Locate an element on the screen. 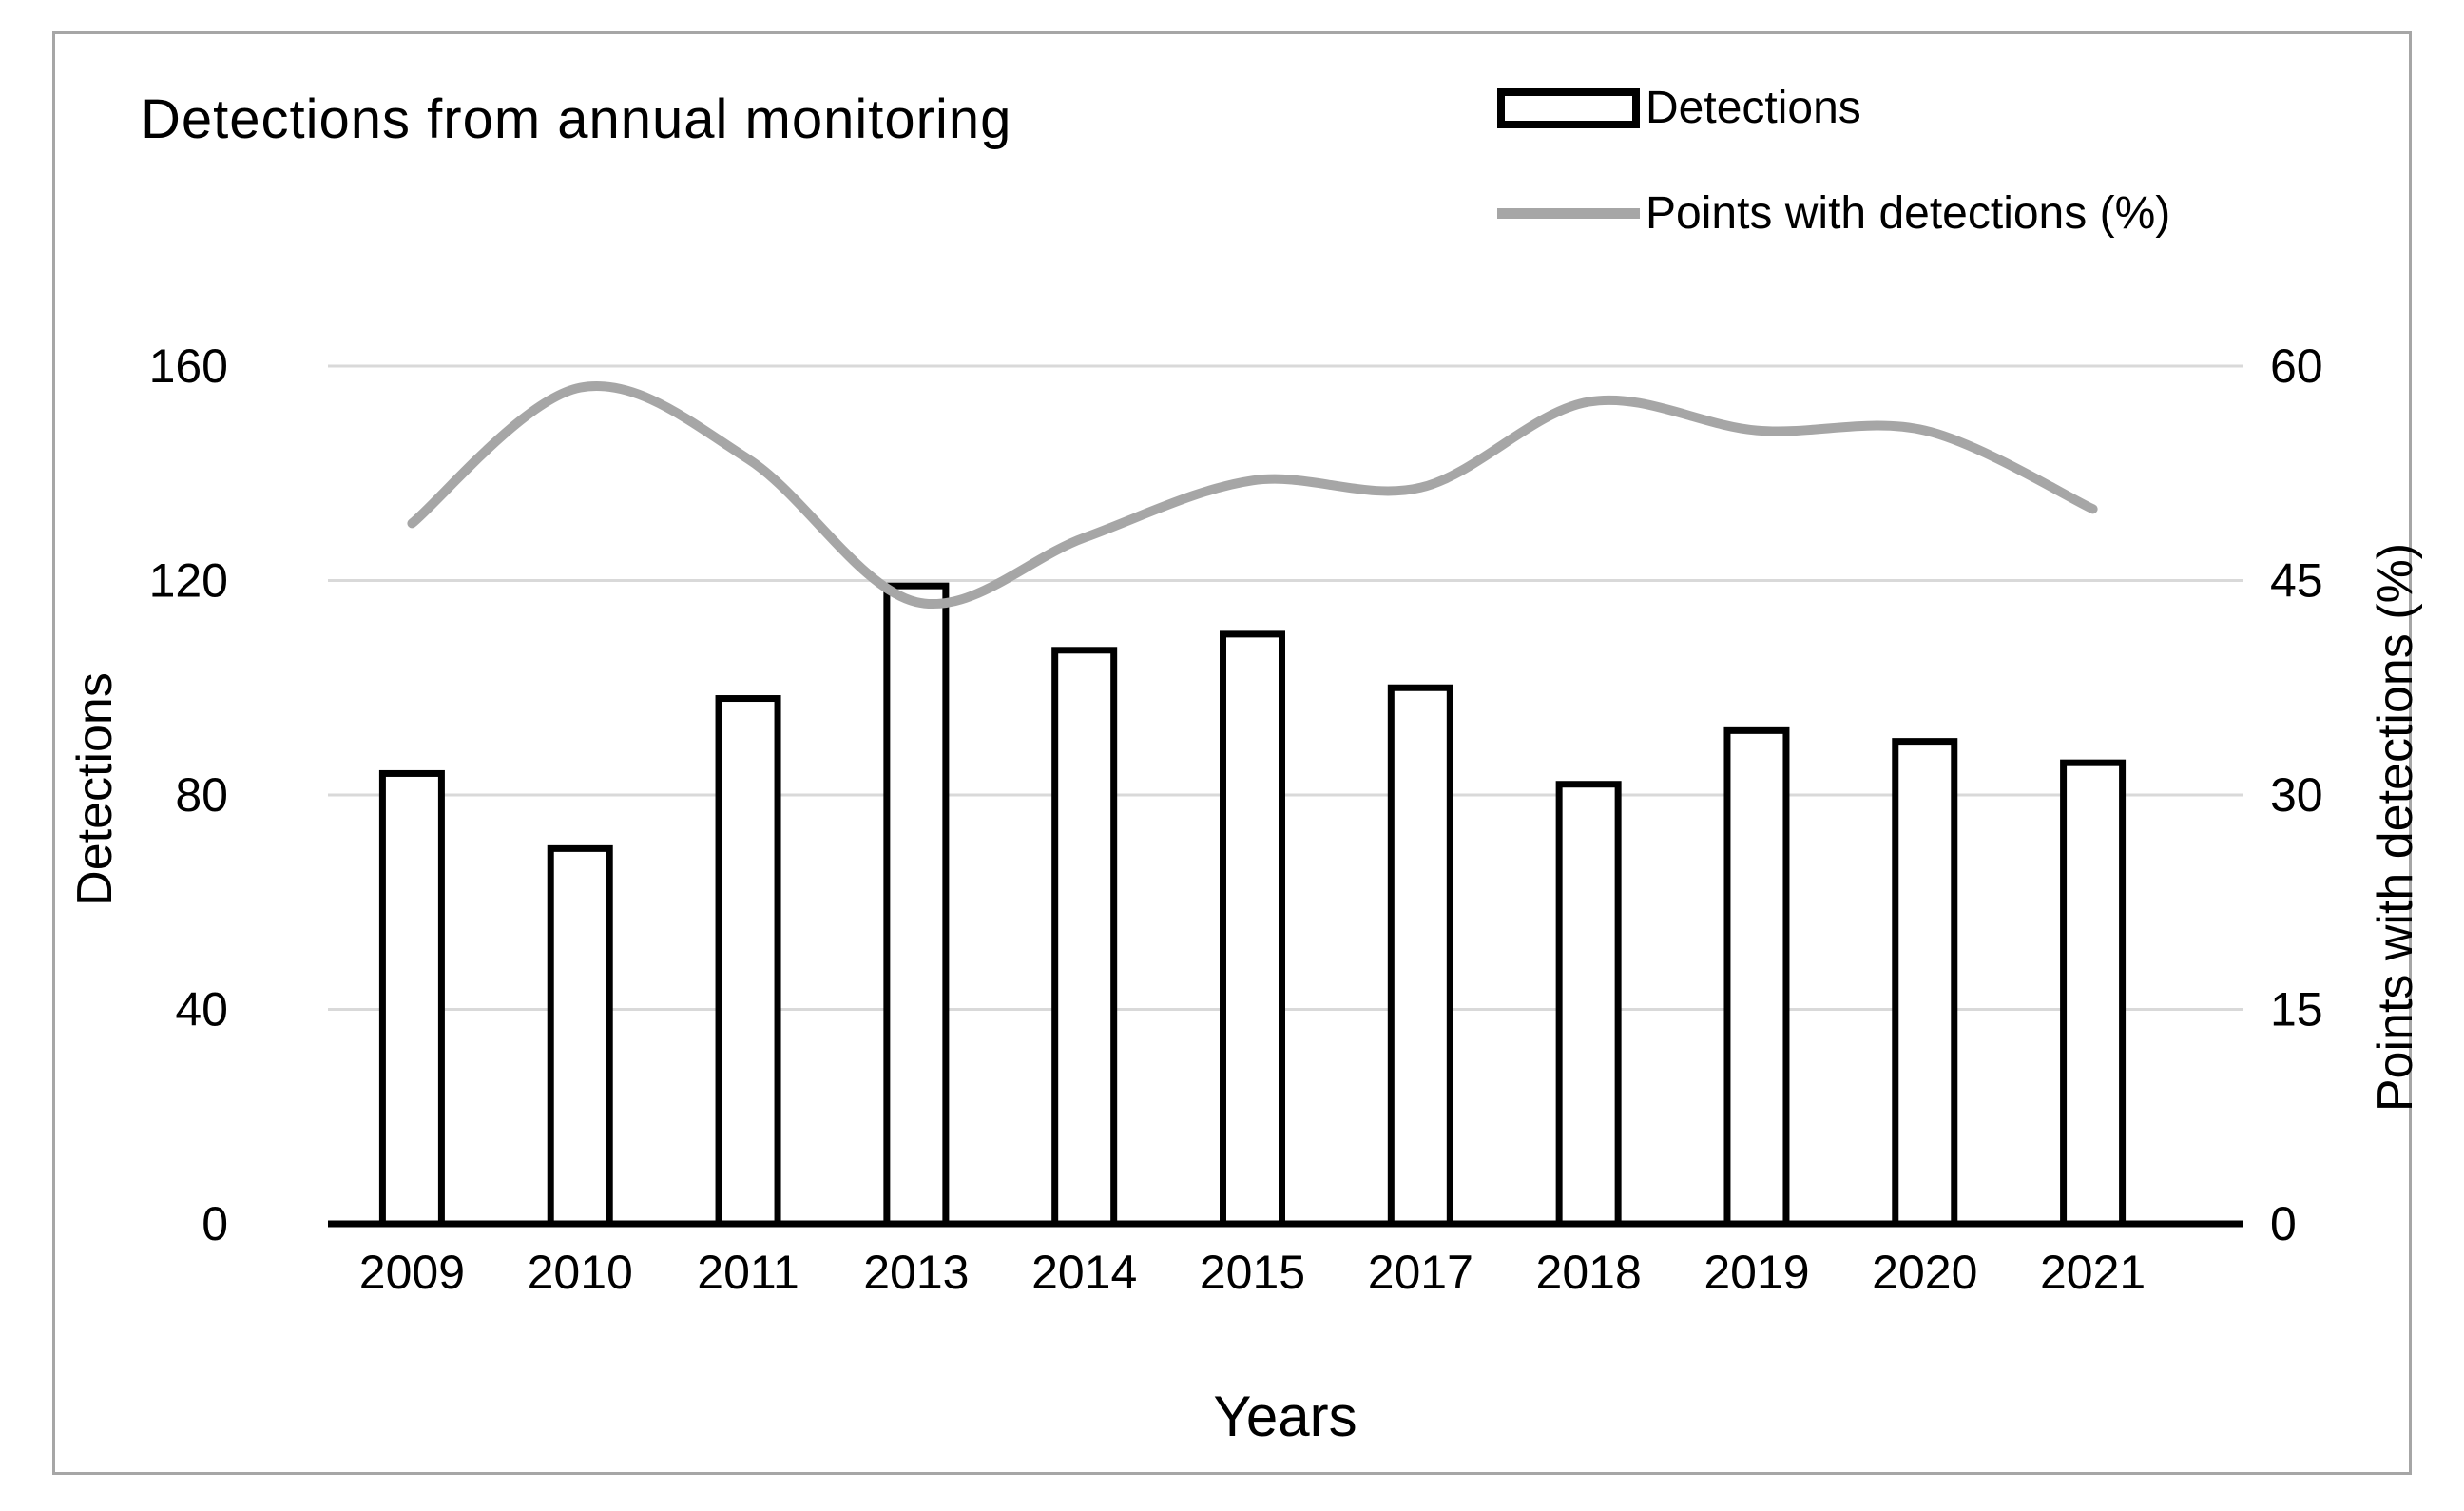 The image size is (2464, 1511). x-tick-label: 2010 is located at coordinates (580, 1273).